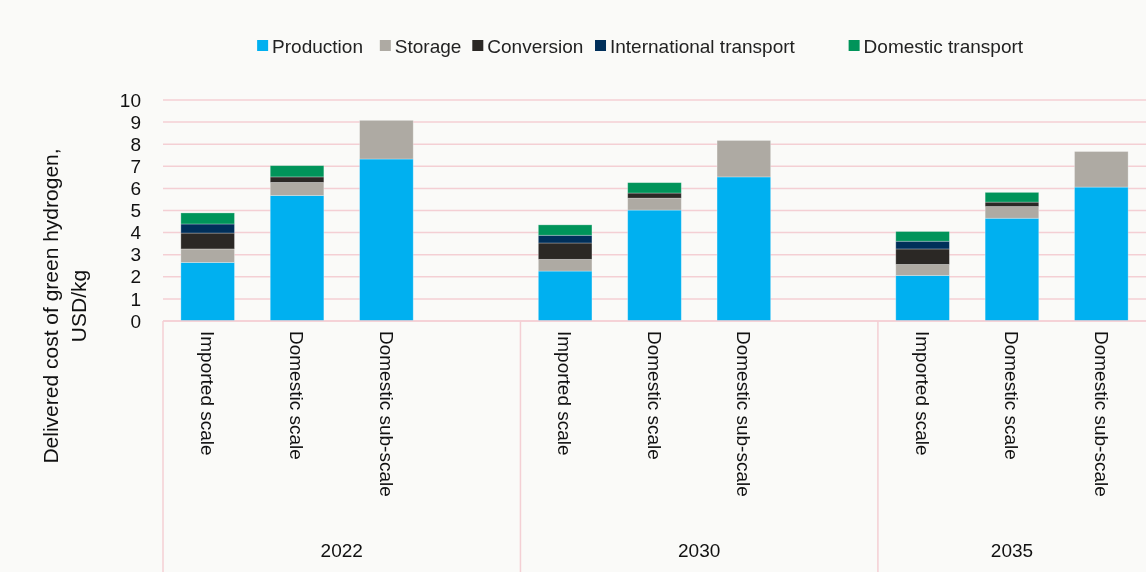 This screenshot has height=572, width=1146. What do you see at coordinates (1012, 197) in the screenshot?
I see `bar` at bounding box center [1012, 197].